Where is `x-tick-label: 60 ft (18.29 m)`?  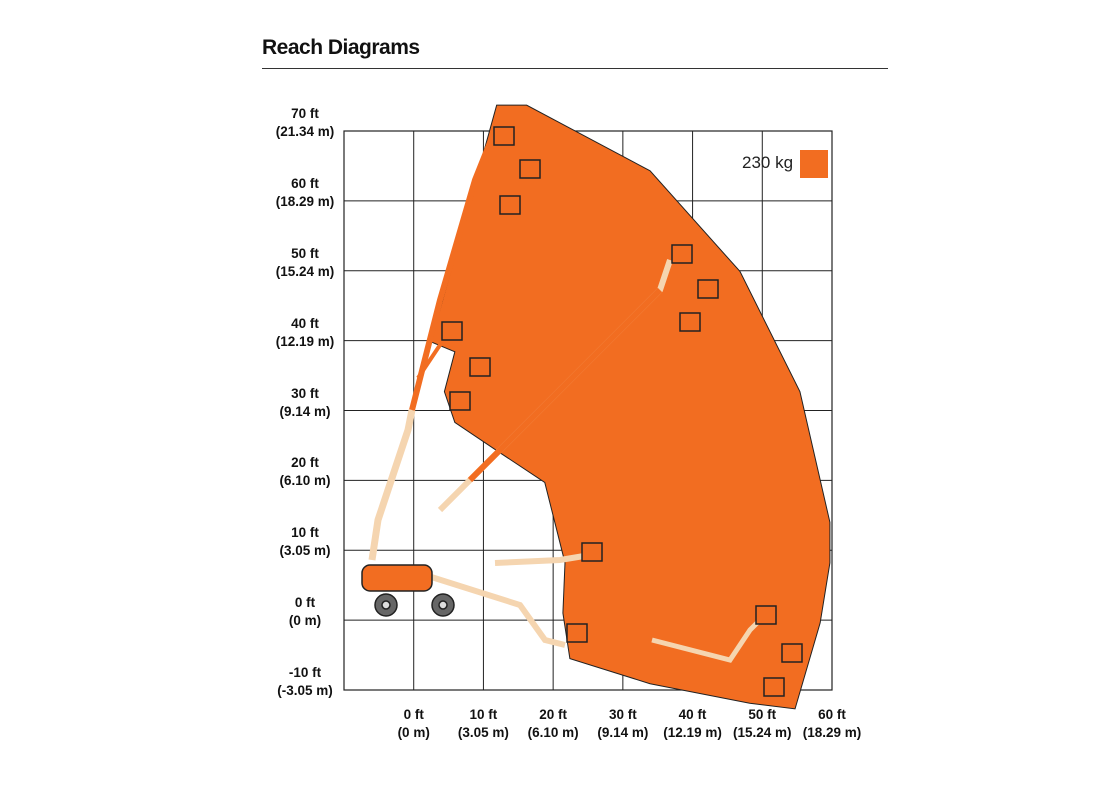
x-tick-label: 60 ft (18.29 m) is located at coordinates (832, 723).